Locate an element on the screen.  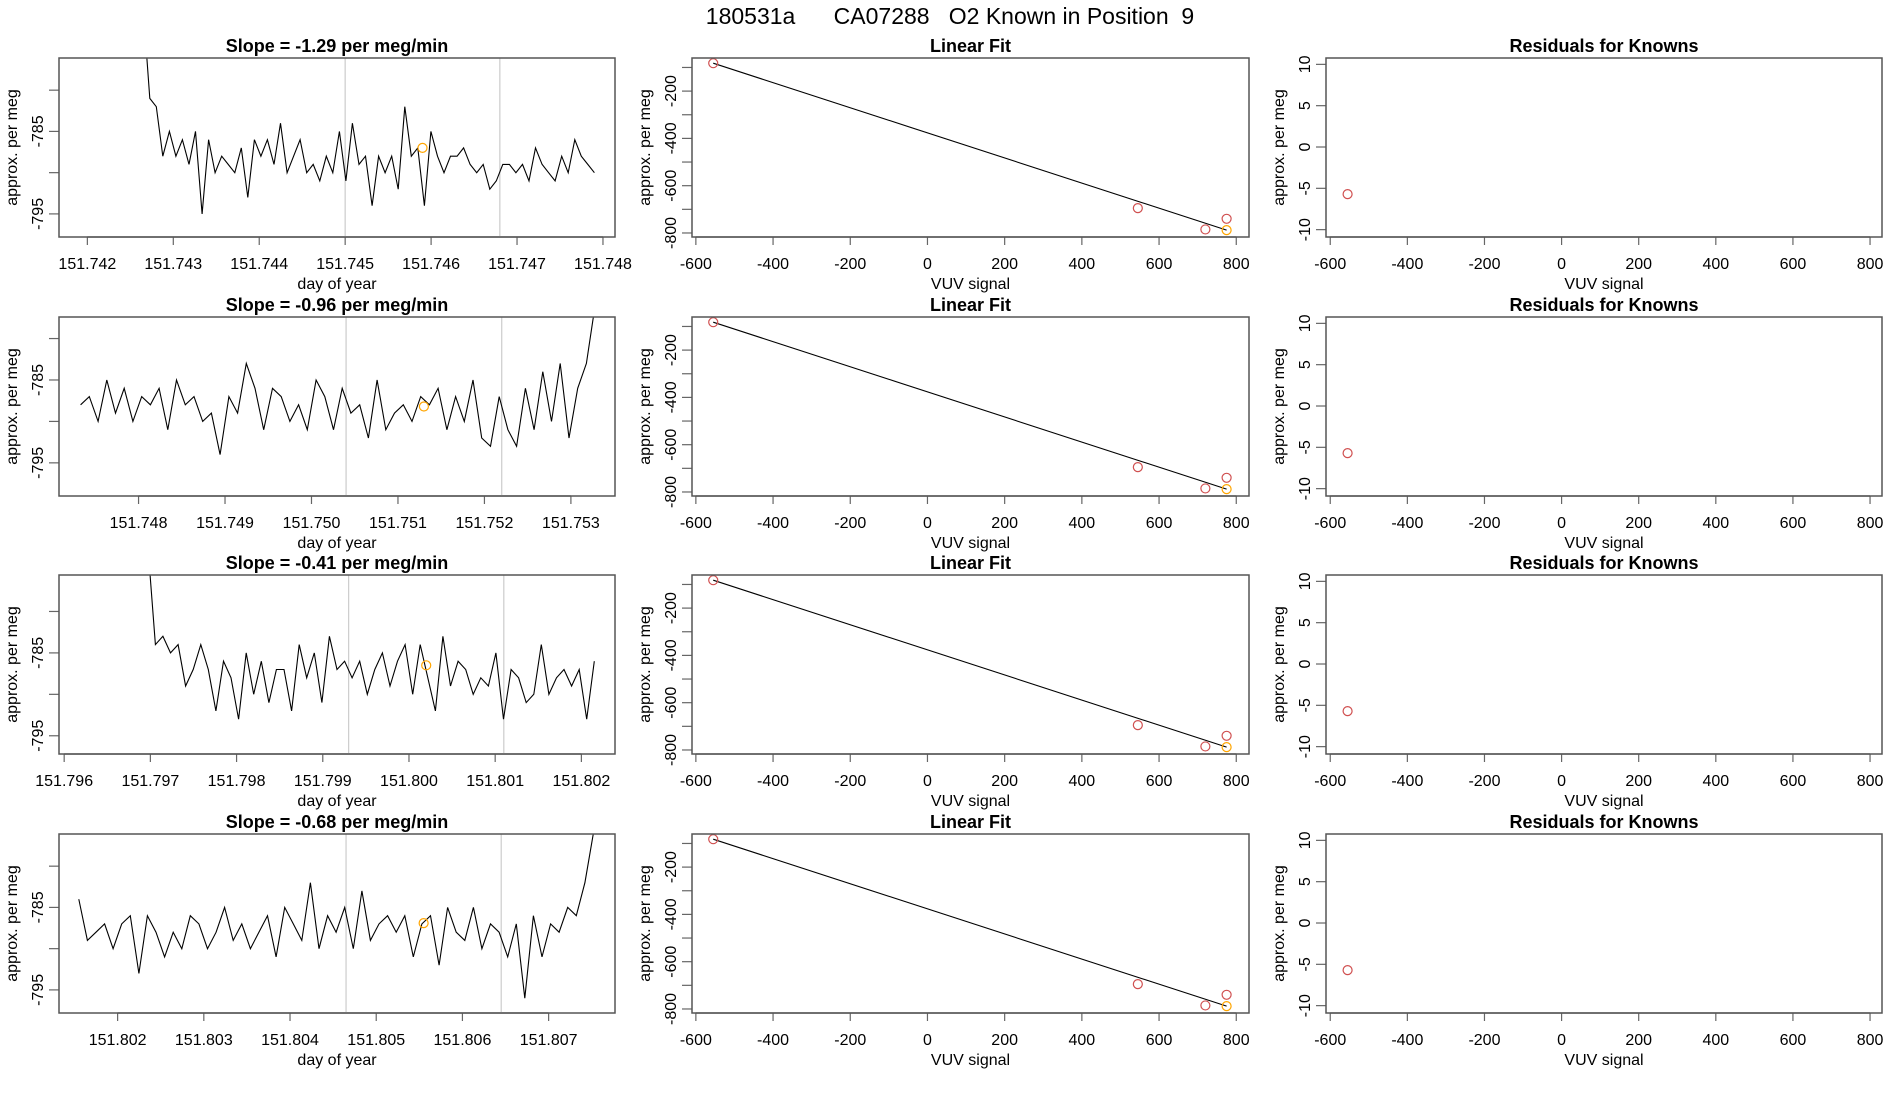
y-tick-label: 10 is located at coordinates (1305, 840).